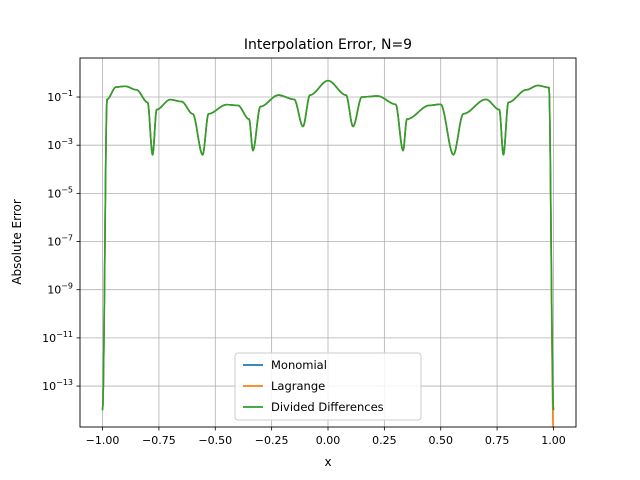 The image size is (640, 480). I want to click on y-tick-label: 10⁻¹¹, so click(57, 337).